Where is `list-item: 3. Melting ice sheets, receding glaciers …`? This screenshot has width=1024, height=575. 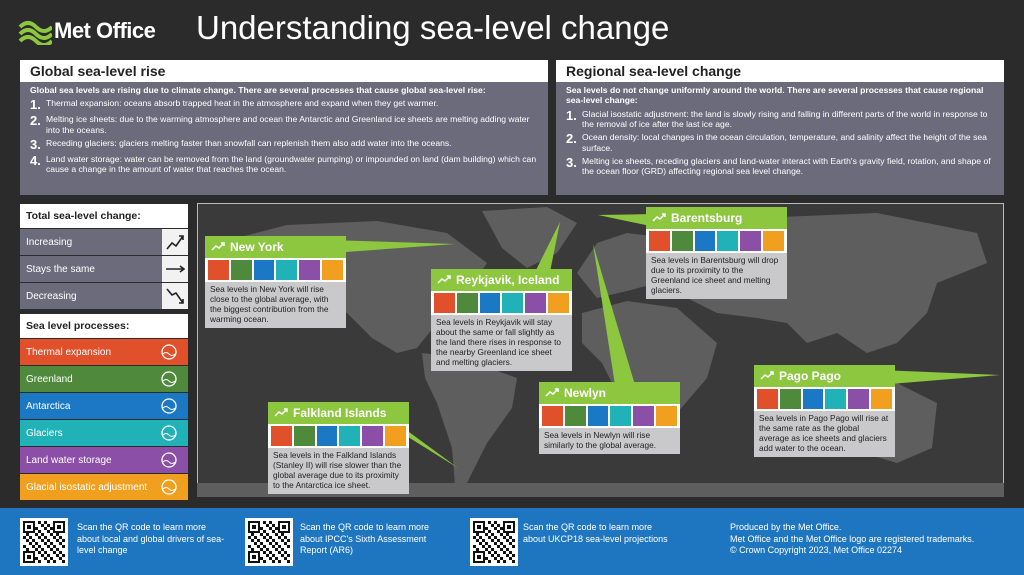 list-item: 3. Melting ice sheets, receding glaciers … is located at coordinates (780, 166).